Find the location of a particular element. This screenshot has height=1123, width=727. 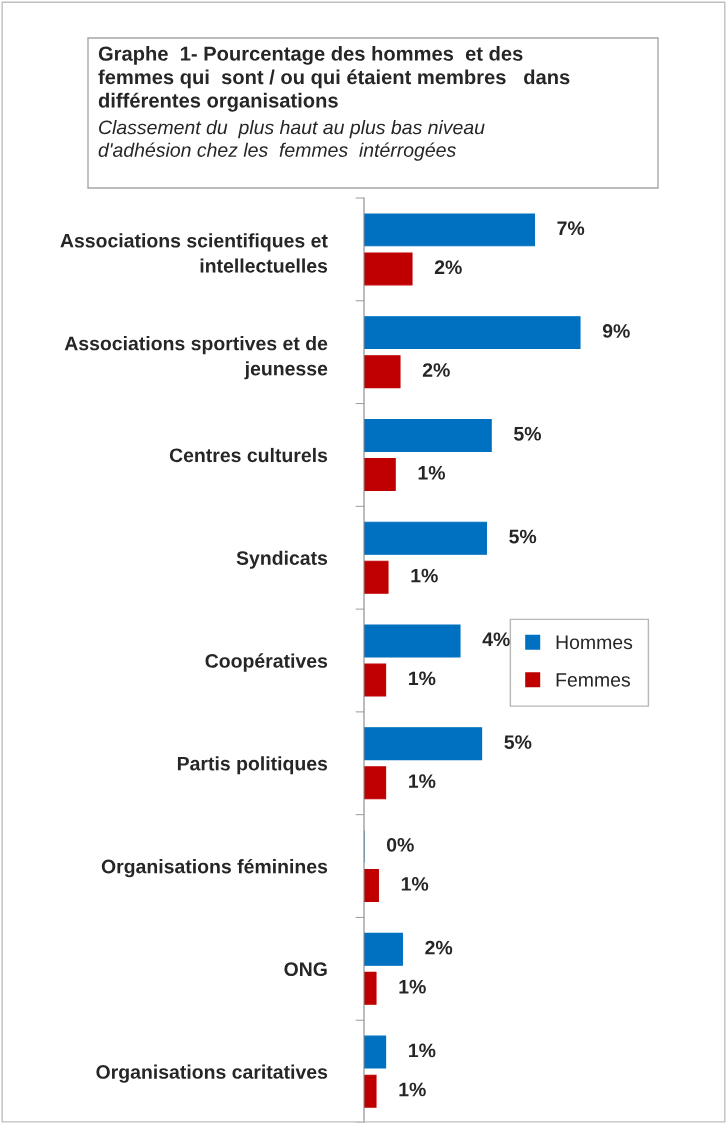

y-tick-label: Associations scientifiques et intellectuelles is located at coordinates (194, 253).